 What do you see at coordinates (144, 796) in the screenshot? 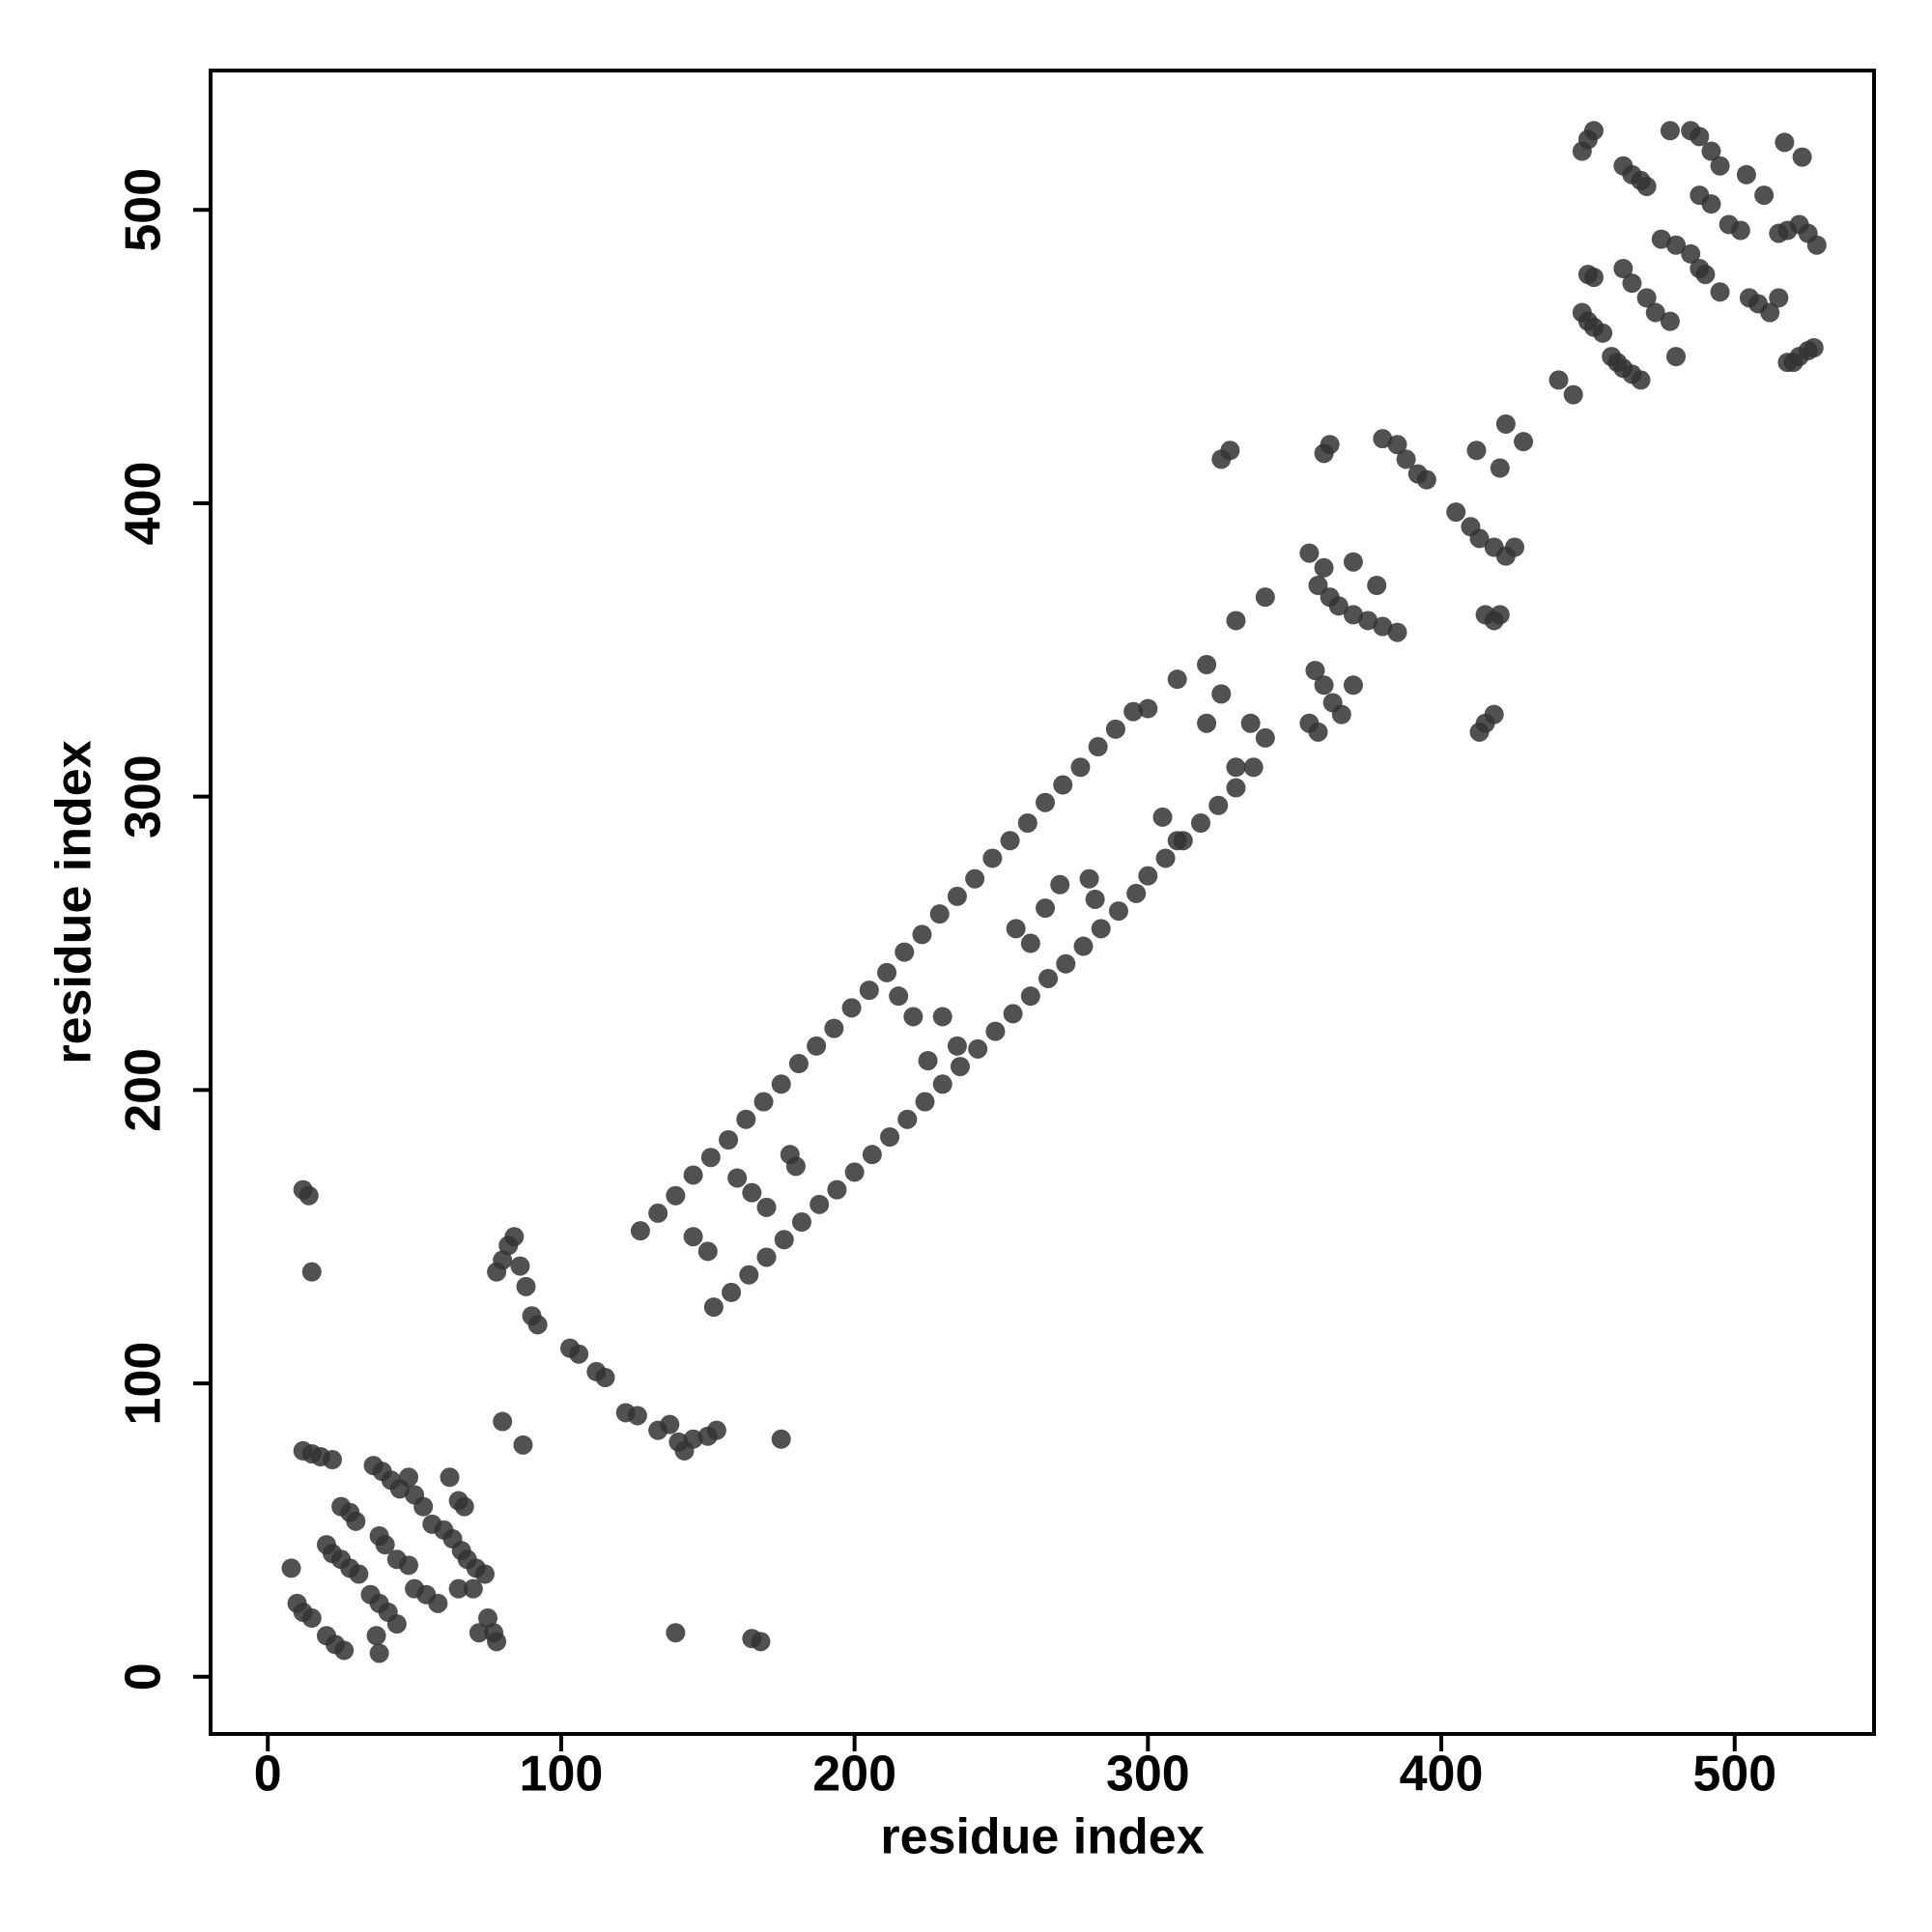
I see `y-tick-label: 300` at bounding box center [144, 796].